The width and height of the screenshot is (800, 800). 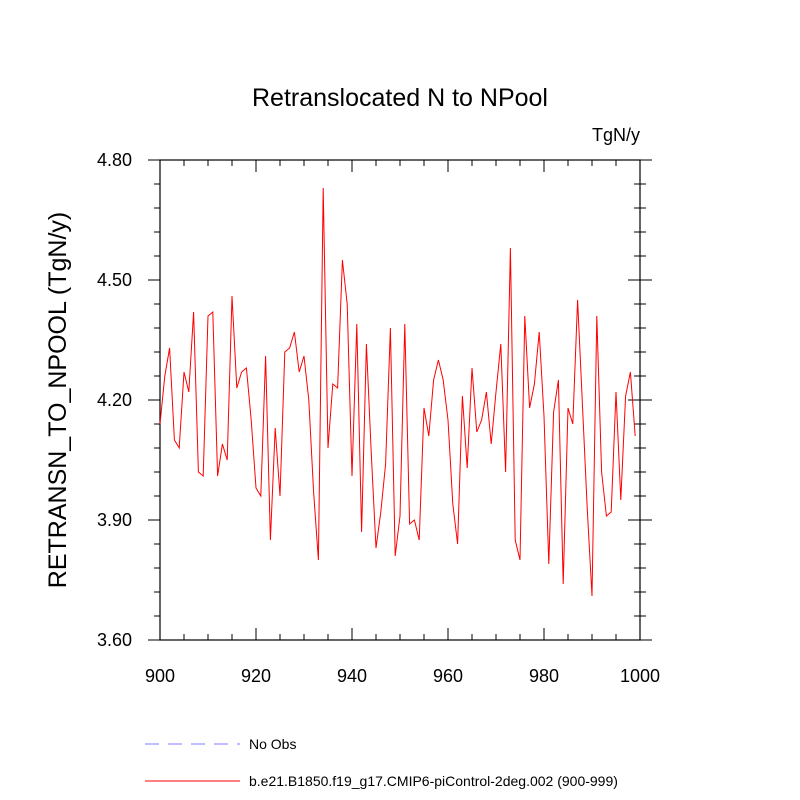 I want to click on legend-label-no-obs: No Obs, so click(x=272, y=744).